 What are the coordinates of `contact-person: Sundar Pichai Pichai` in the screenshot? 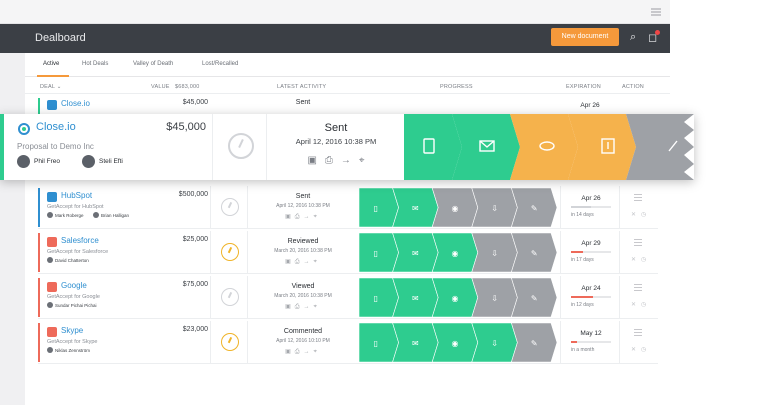 It's located at (72, 305).